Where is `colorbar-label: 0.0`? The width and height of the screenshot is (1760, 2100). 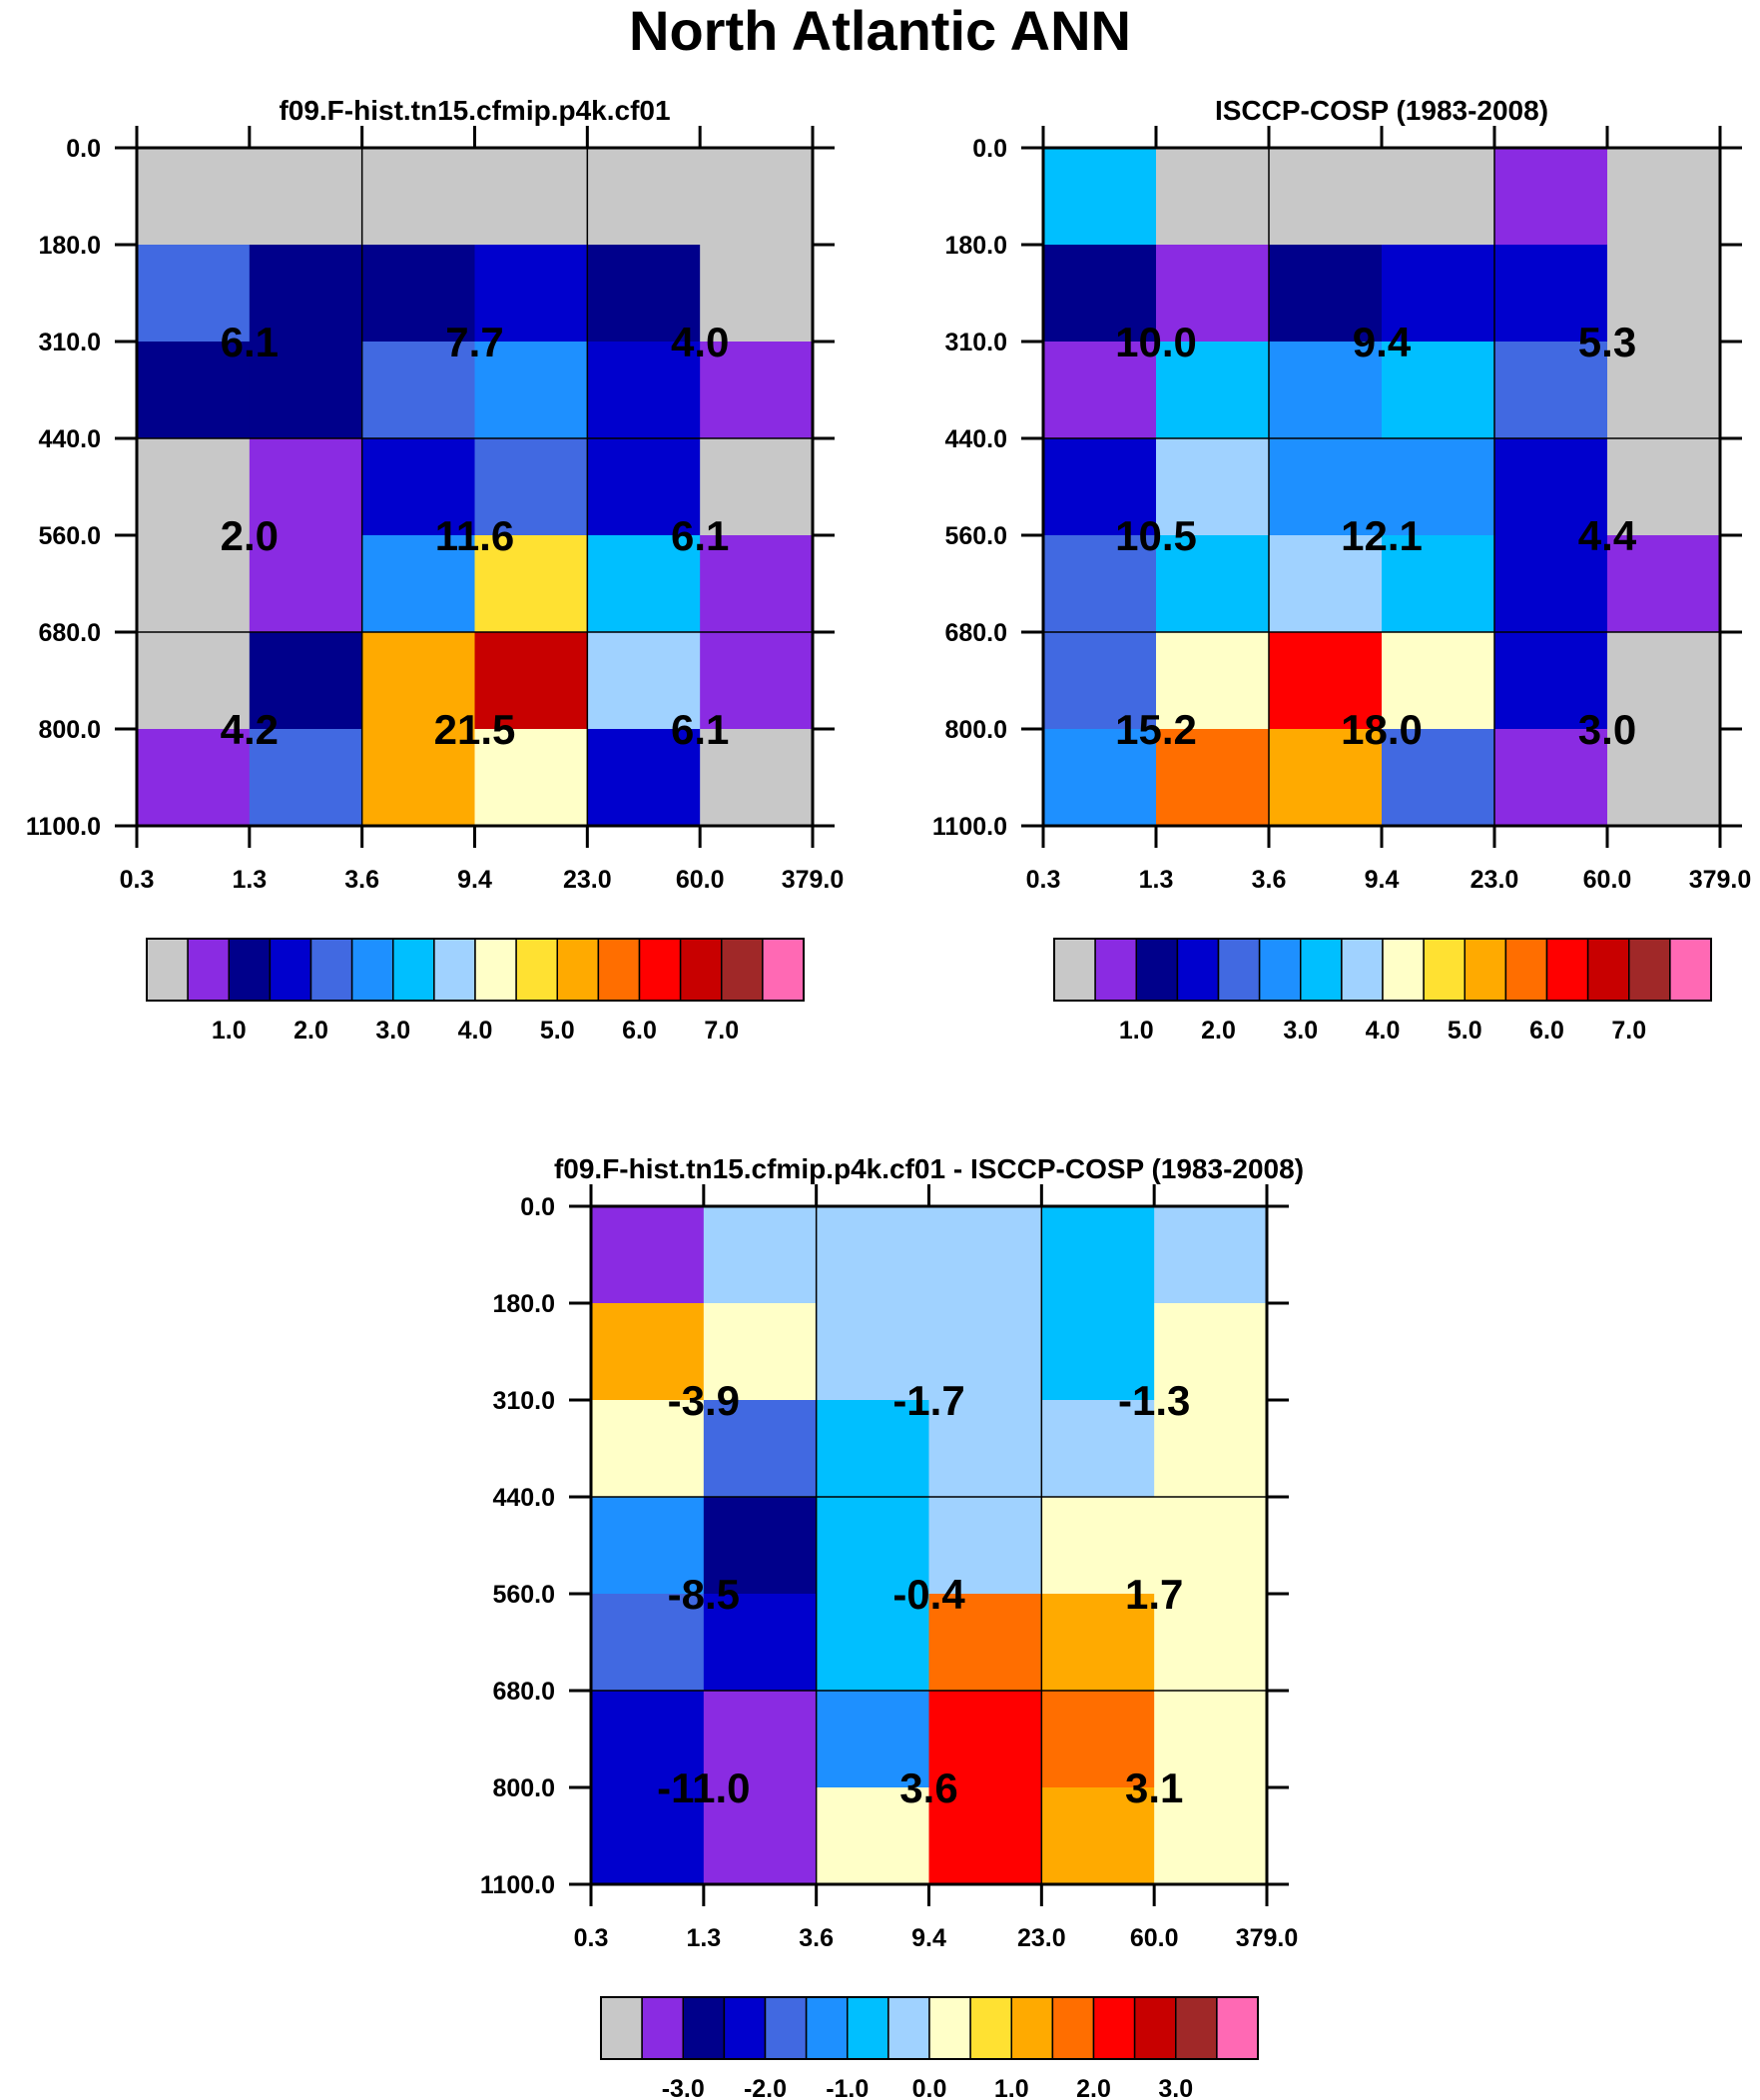
colorbar-label: 0.0 is located at coordinates (929, 2087).